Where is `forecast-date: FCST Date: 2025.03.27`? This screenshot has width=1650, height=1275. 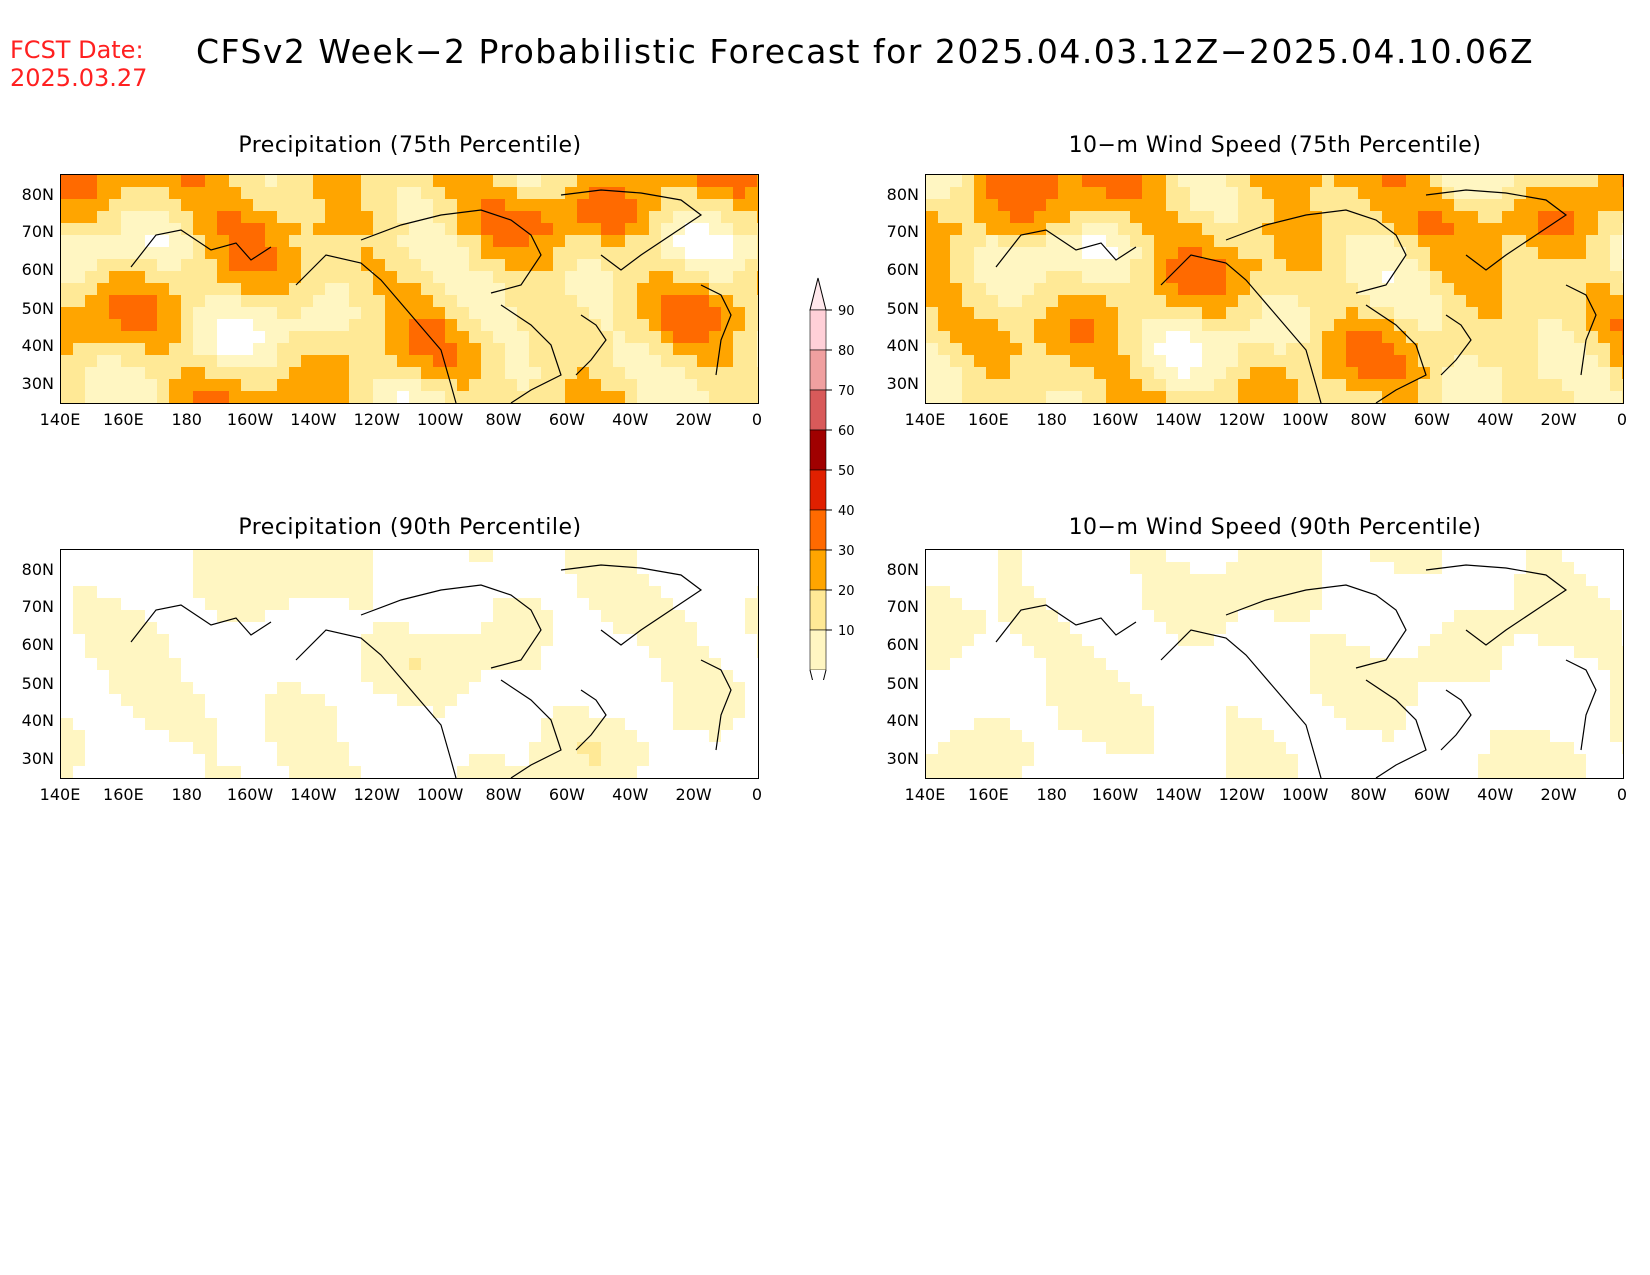
forecast-date: FCST Date: 2025.03.27 is located at coordinates (78, 64).